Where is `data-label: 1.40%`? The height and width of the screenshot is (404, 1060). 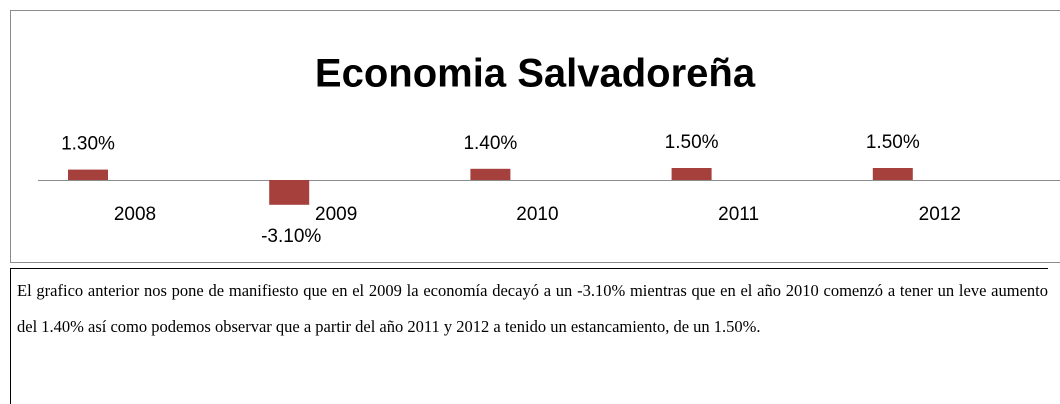 data-label: 1.40% is located at coordinates (490, 143).